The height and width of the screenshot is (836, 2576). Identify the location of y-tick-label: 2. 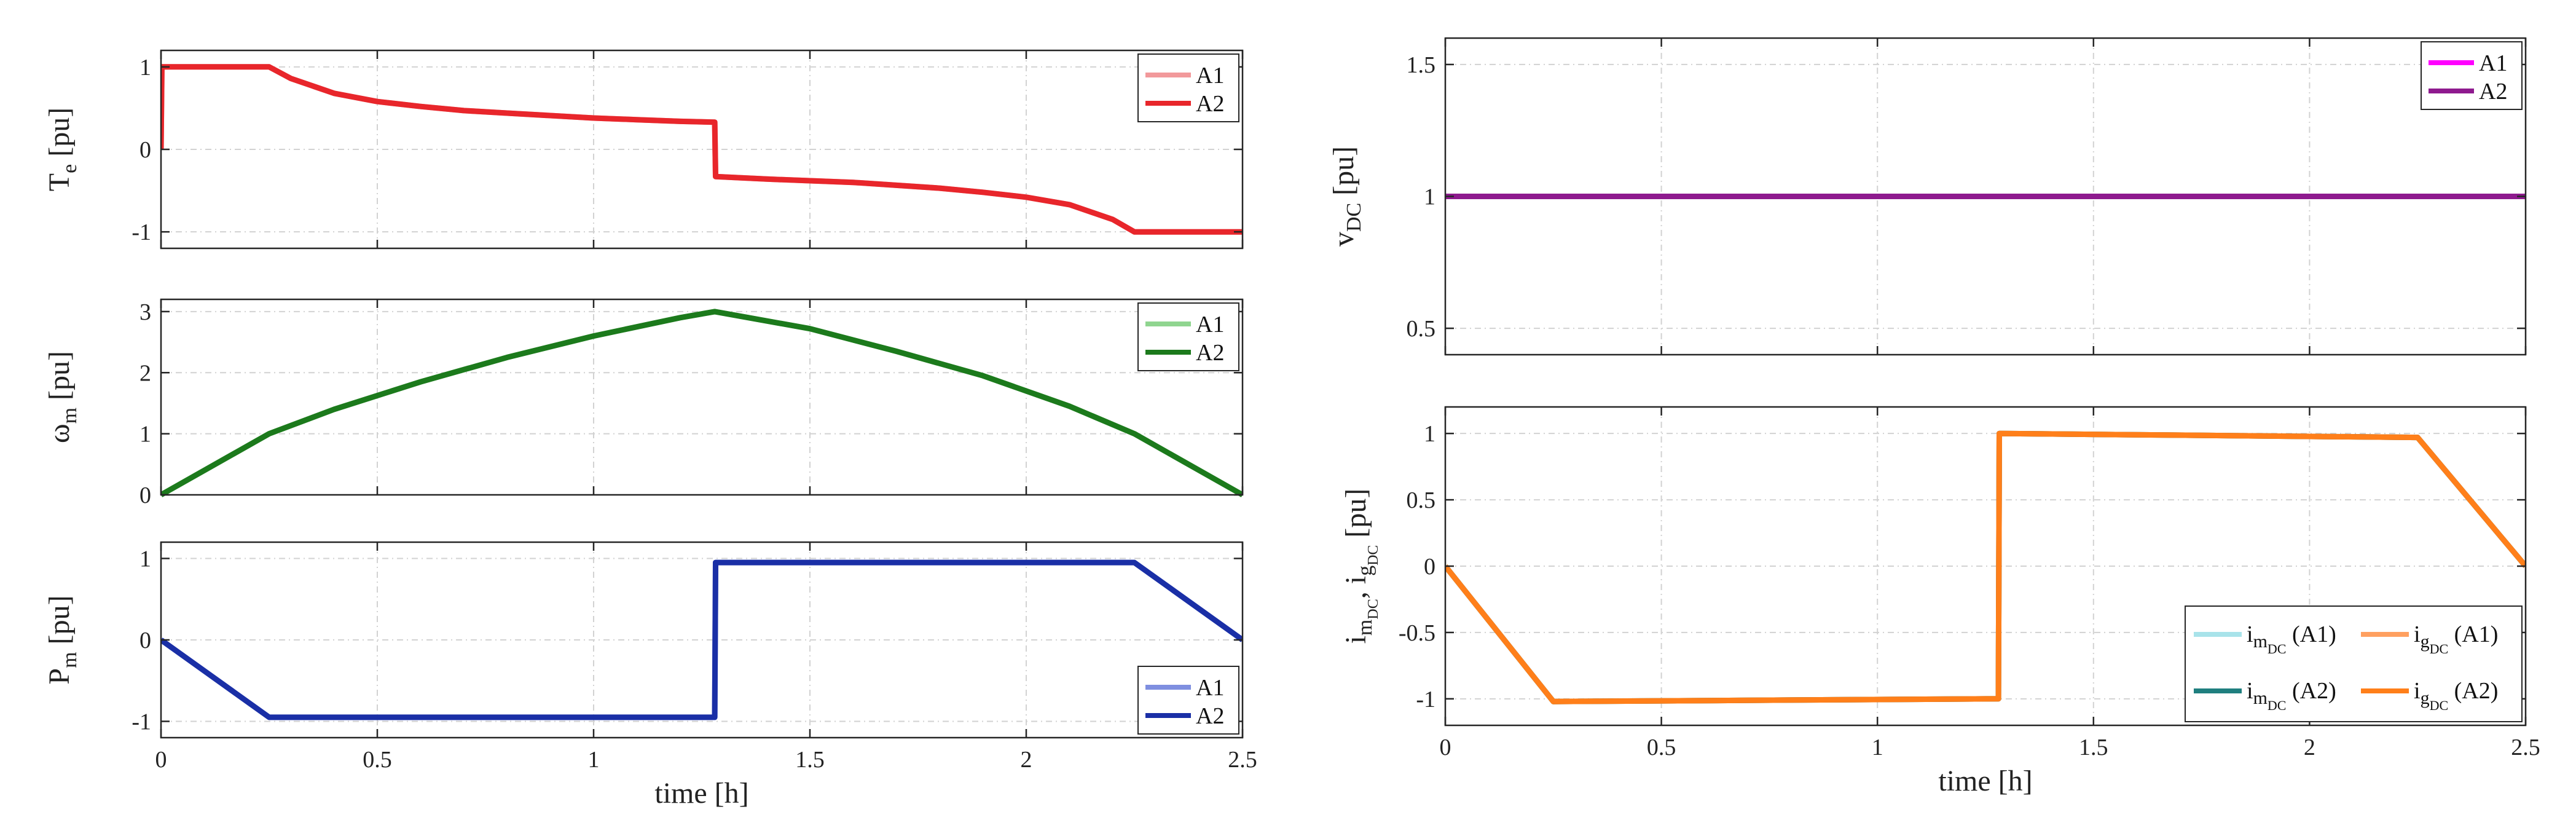
(145, 373).